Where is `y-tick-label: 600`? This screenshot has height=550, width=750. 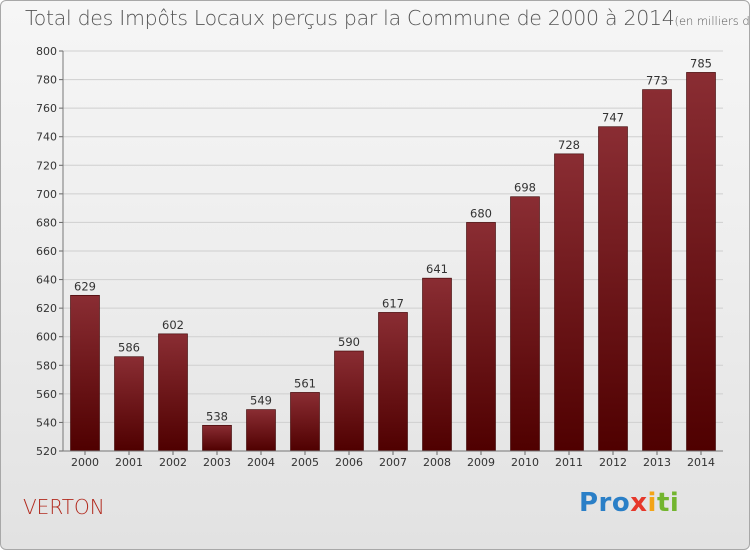 y-tick-label: 600 is located at coordinates (46, 337).